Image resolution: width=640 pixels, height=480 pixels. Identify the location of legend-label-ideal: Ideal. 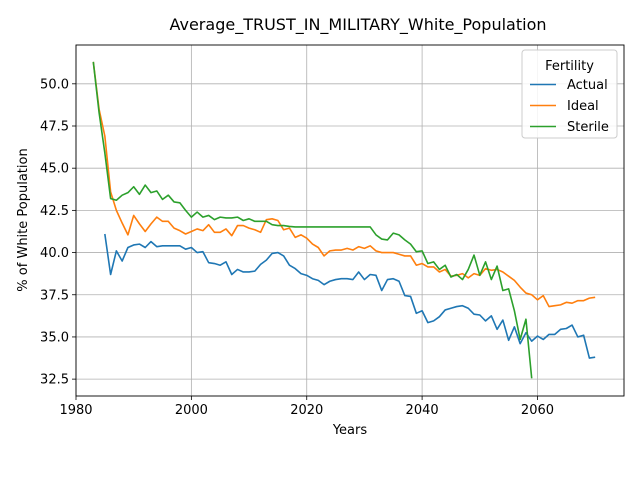
(583, 106).